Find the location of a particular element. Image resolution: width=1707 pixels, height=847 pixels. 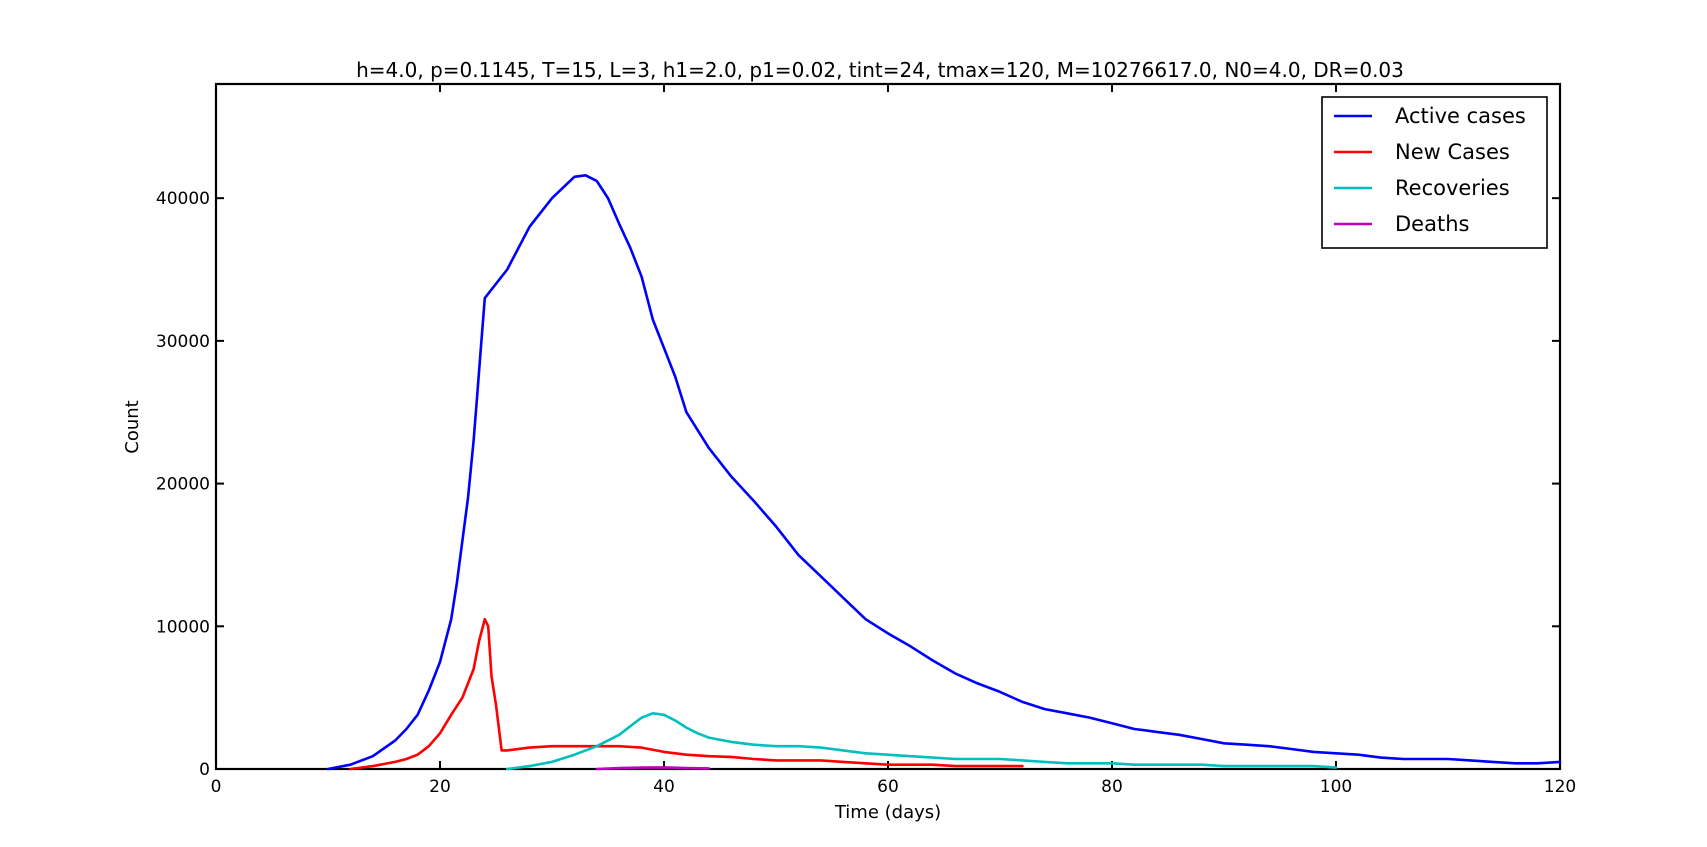

y-tick-label: 30000 is located at coordinates (183, 342).